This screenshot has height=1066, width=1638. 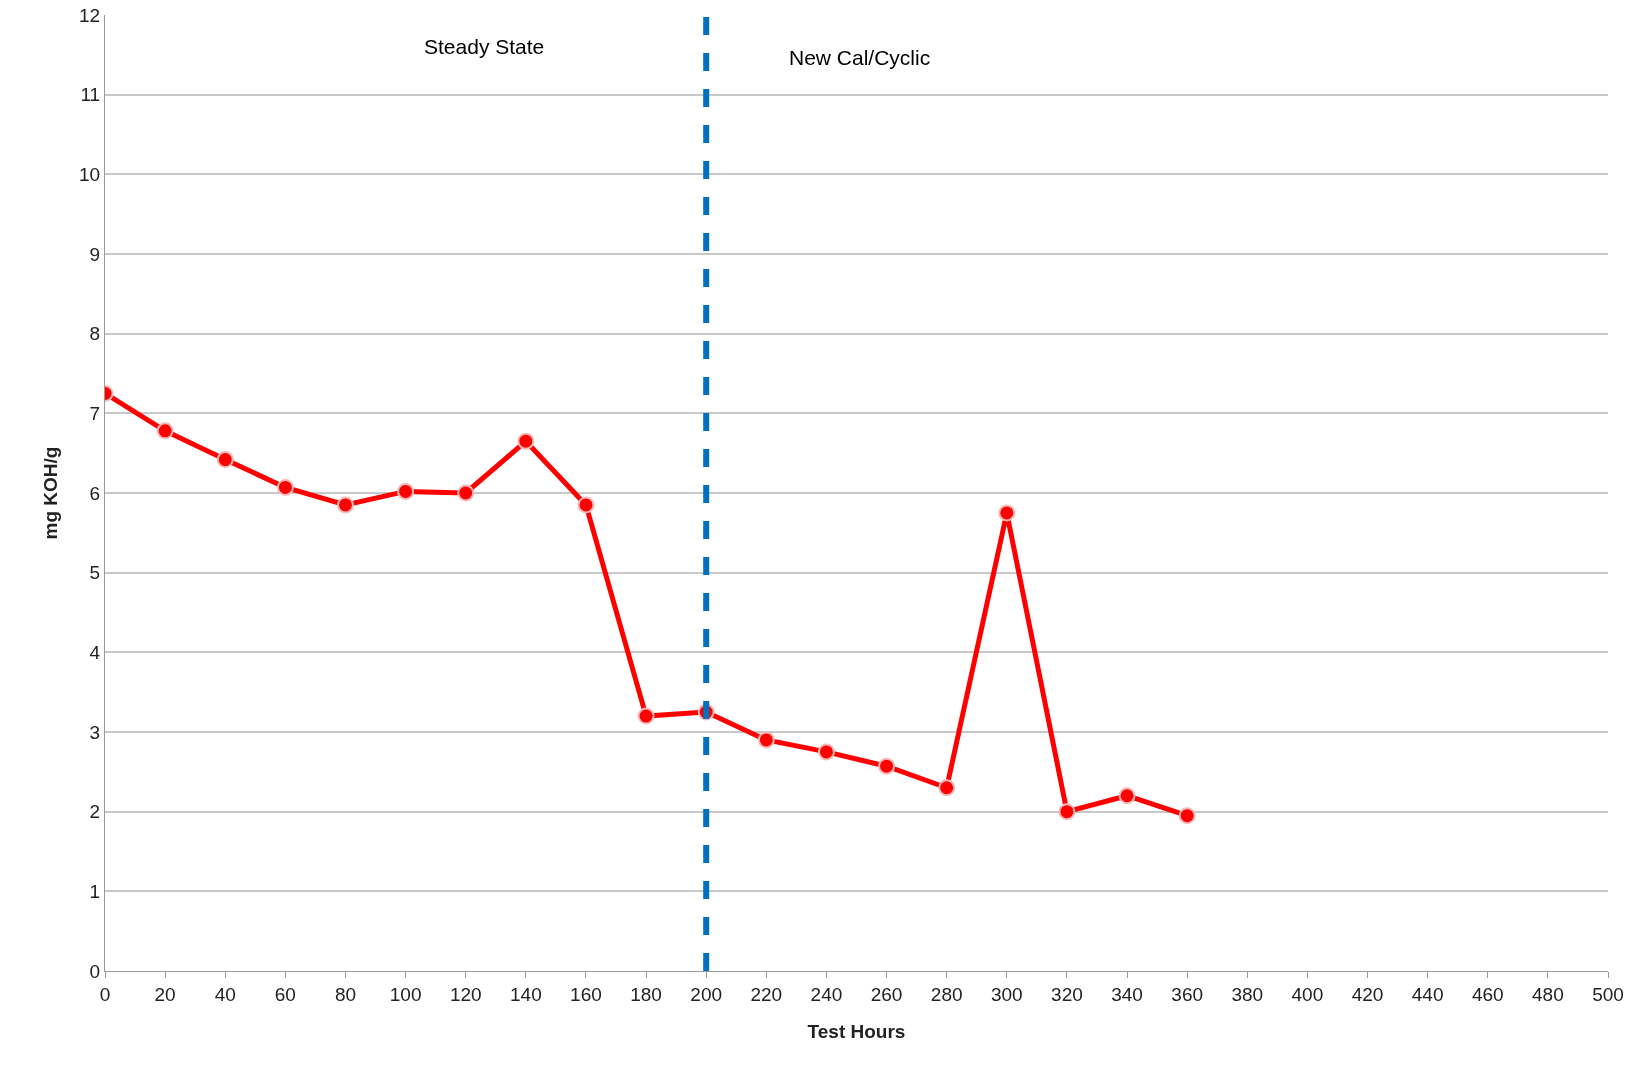 I want to click on y-tick-label: 11, so click(x=90, y=95).